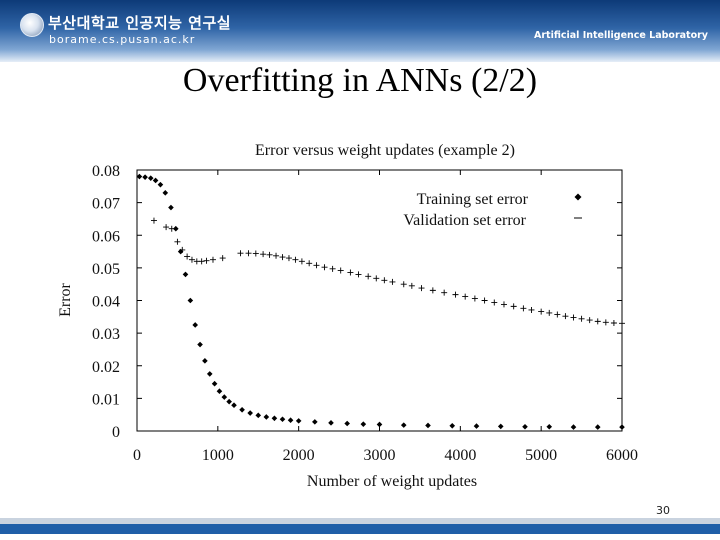 This screenshot has height=540, width=720. Describe the element at coordinates (473, 199) in the screenshot. I see `legend-label-training: Training set error` at that location.